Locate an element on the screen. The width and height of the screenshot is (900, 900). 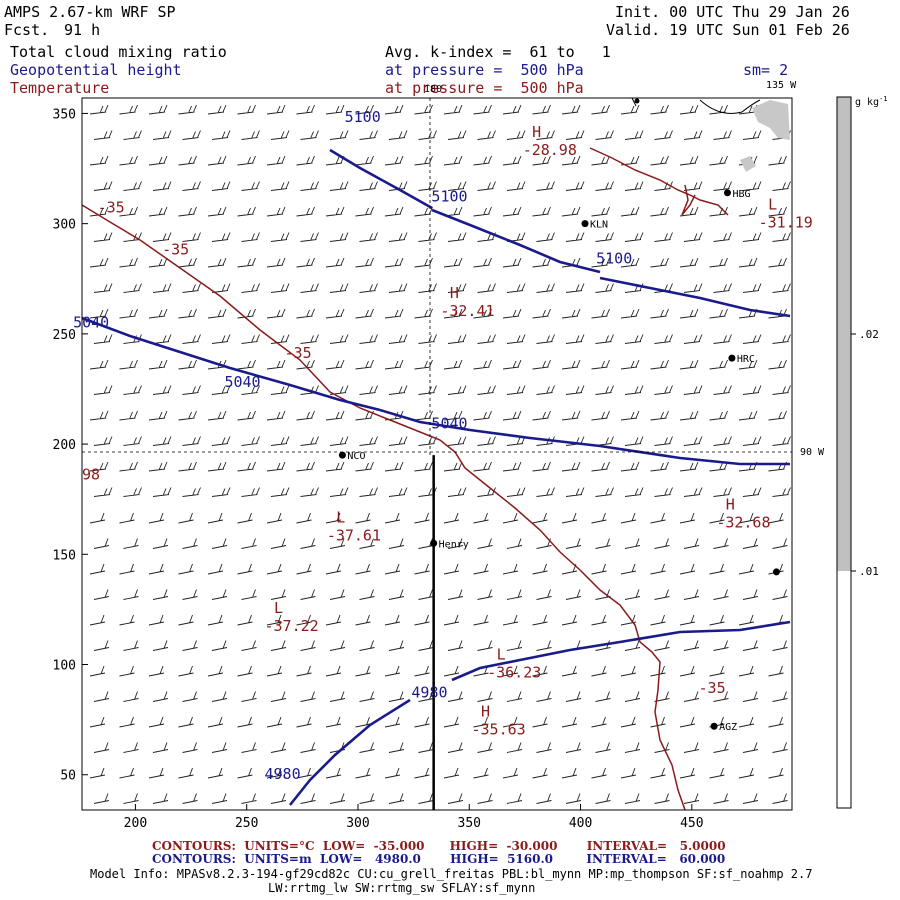
y-tick-label: 50 is located at coordinates (68, 776).